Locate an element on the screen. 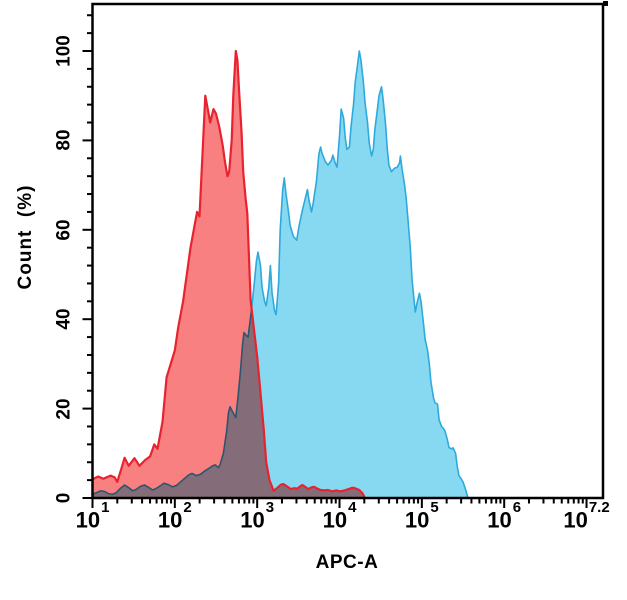 This screenshot has width=627, height=600. x-axis-title: APC-A is located at coordinates (347, 562).